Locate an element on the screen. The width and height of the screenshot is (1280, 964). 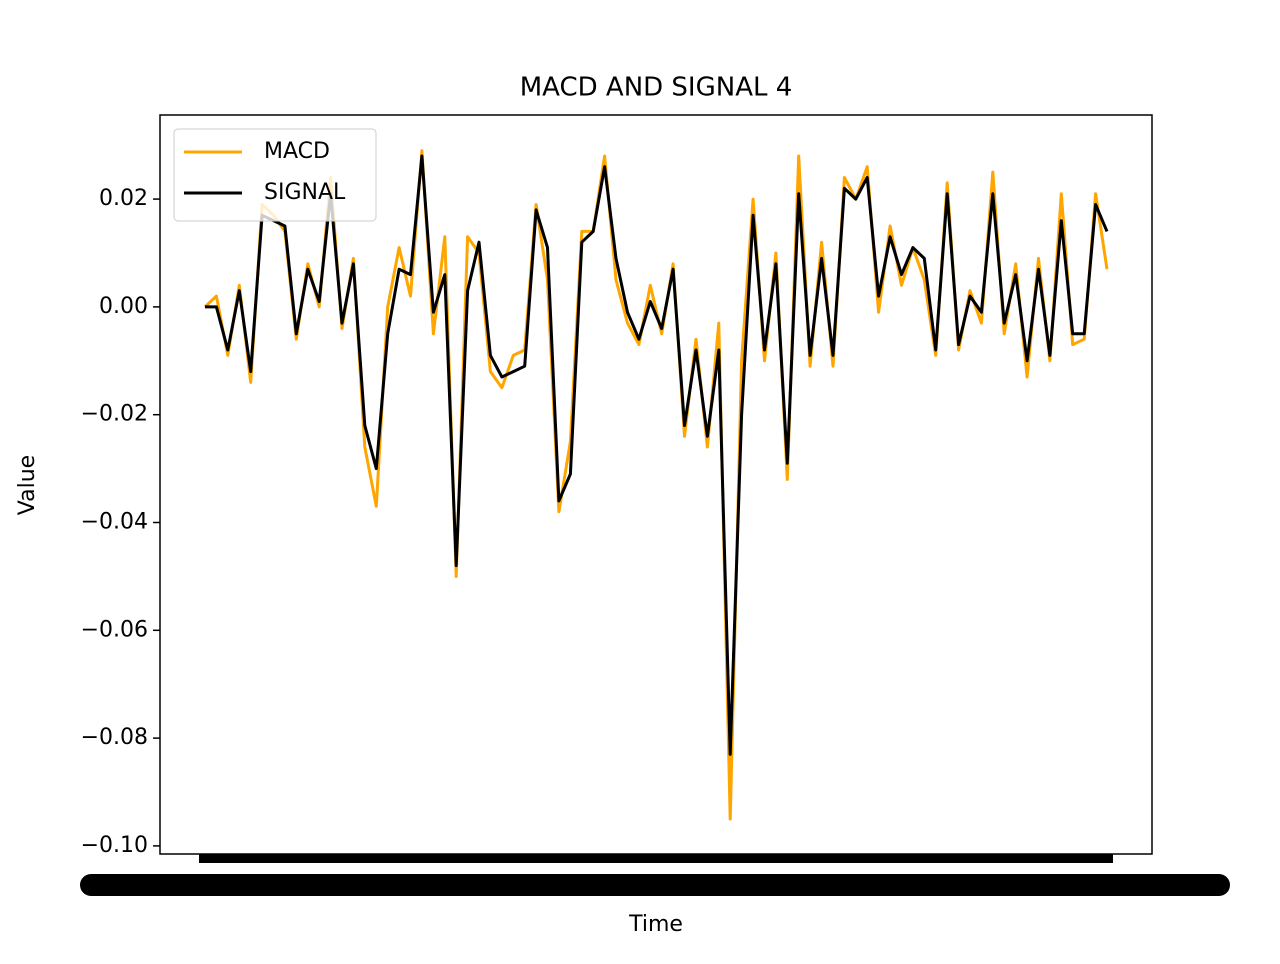
legend: MACD SIGNAL is located at coordinates (275, 175).